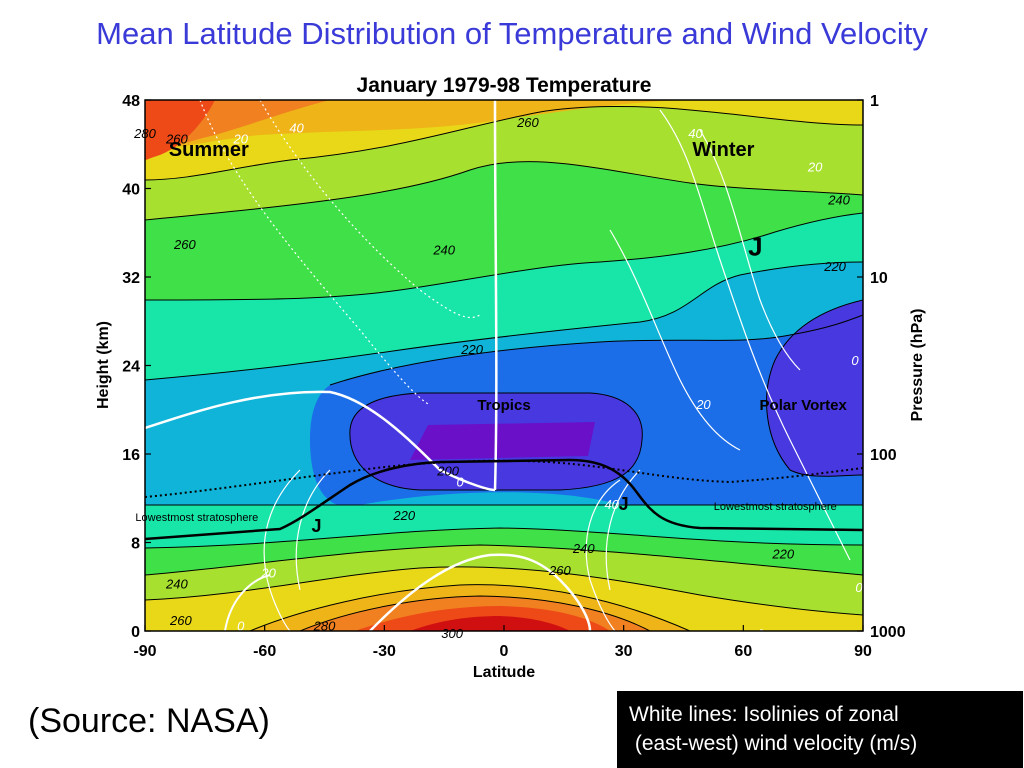  I want to click on region-label: Polar Vortex, so click(804, 405).